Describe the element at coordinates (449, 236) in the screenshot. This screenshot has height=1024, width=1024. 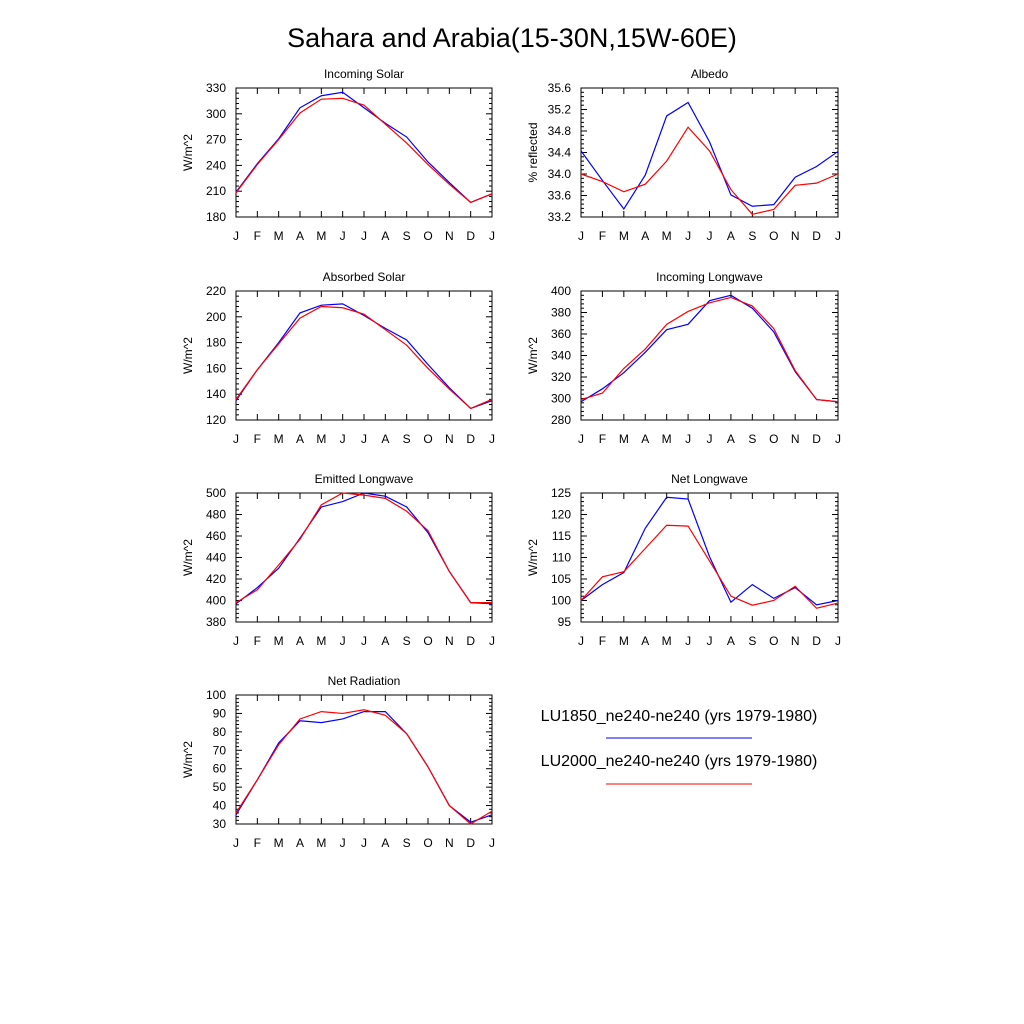
I see `panel-incoming-solar-xtick-label: N` at that location.